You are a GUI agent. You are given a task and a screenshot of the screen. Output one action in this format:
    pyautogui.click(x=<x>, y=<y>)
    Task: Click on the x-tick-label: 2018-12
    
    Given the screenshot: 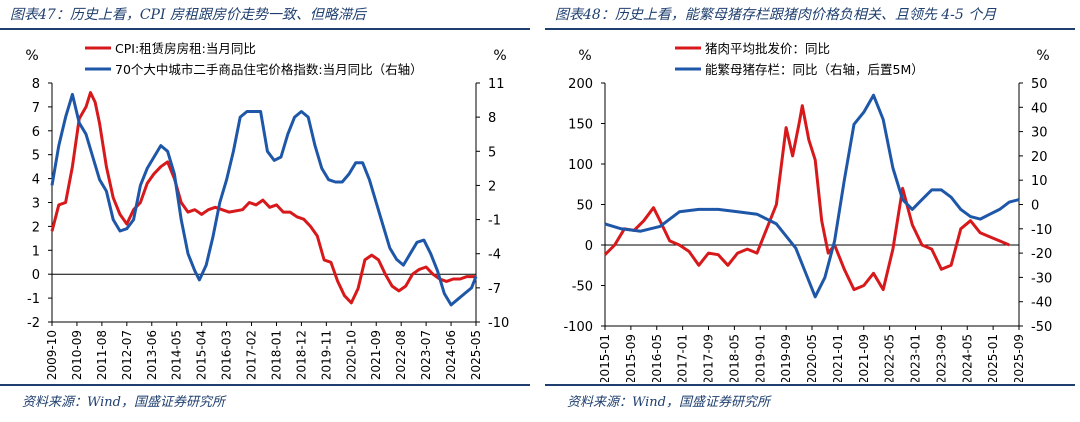 What is the action you would take?
    pyautogui.click(x=301, y=355)
    